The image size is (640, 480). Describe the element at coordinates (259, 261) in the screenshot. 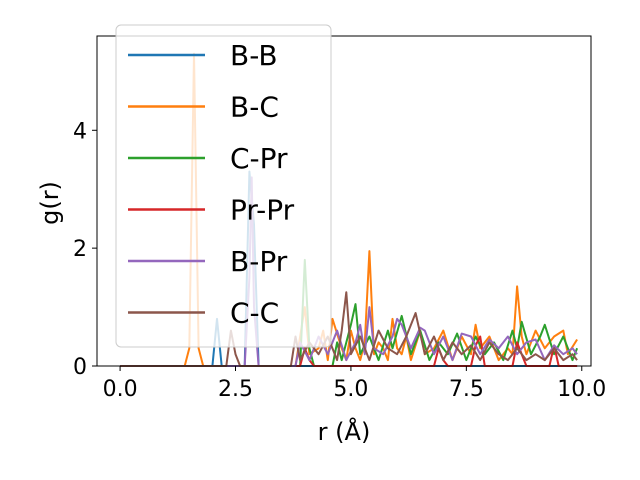

I see `legend-label-b-pr: B-Pr` at that location.